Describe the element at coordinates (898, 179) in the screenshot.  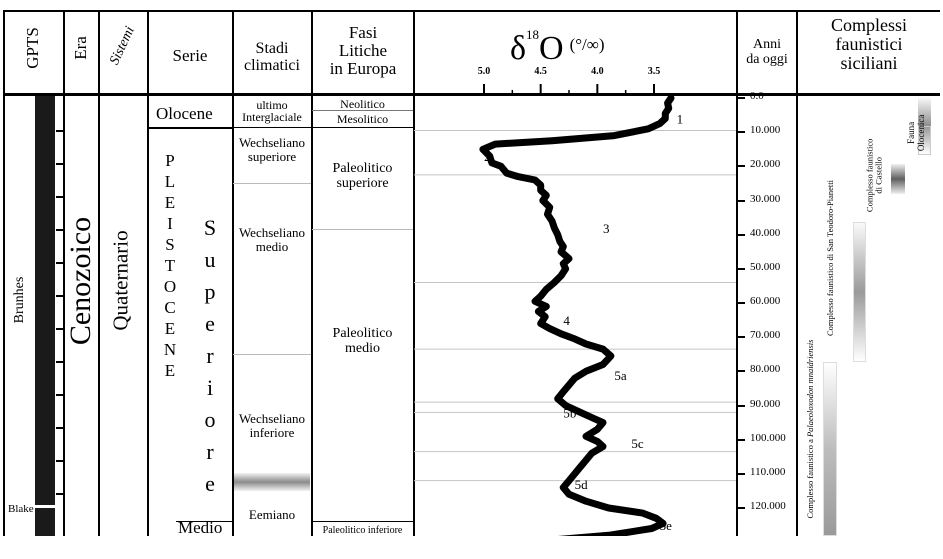
I see `castello-bar` at that location.